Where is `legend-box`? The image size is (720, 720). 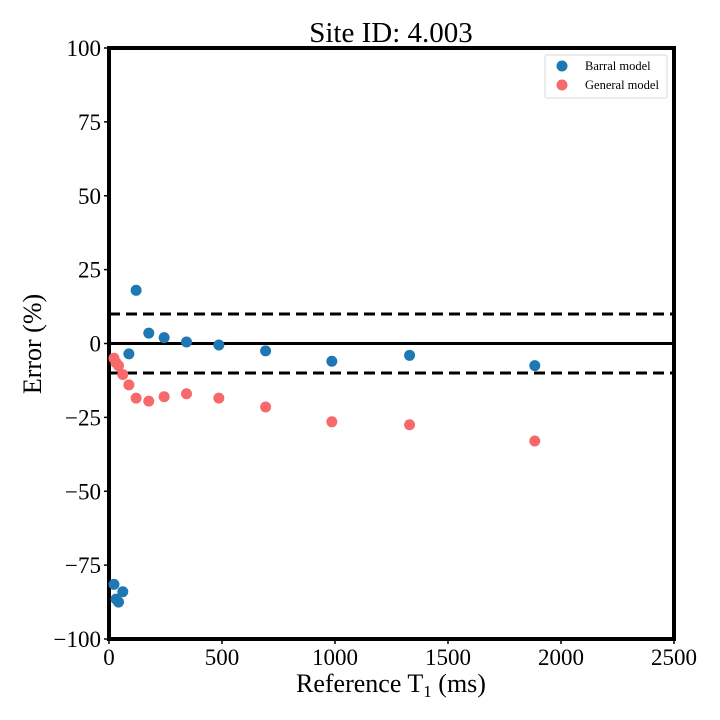
legend-box is located at coordinates (606, 76).